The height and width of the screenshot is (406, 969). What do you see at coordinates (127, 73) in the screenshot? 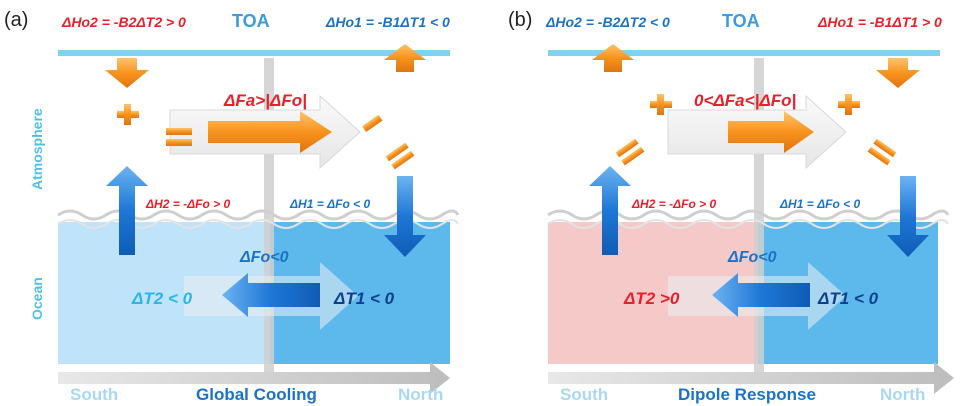
I see `orange-down-arrow-a` at bounding box center [127, 73].